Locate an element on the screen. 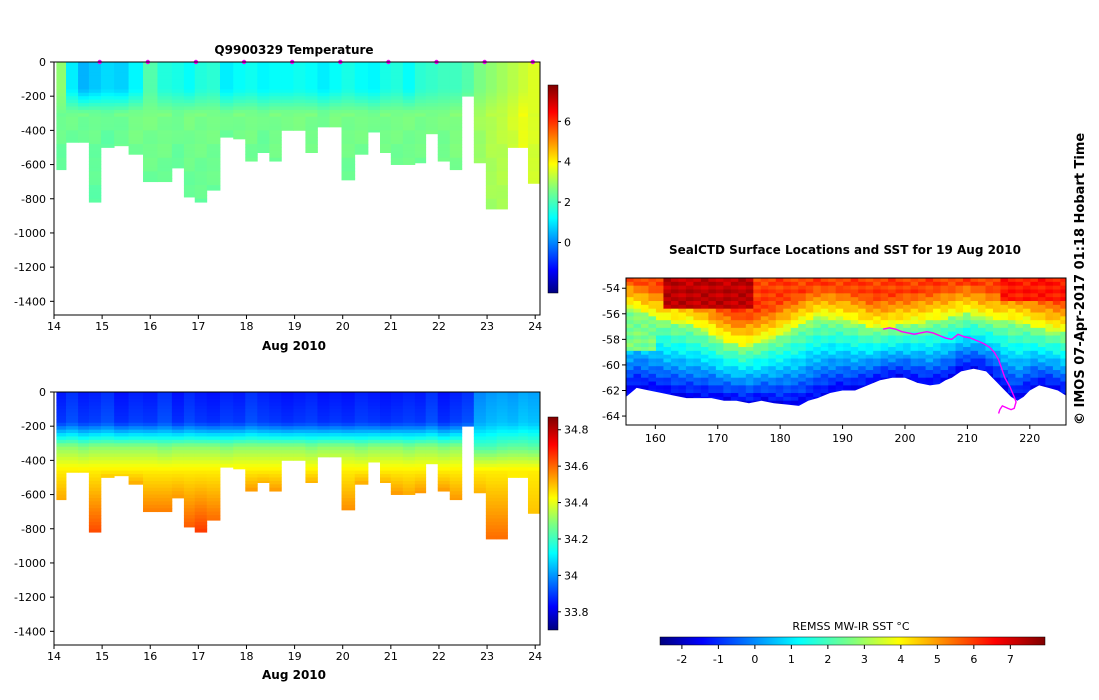 The image size is (1099, 700). colorbar-tick-label: 34.4 is located at coordinates (576, 503).